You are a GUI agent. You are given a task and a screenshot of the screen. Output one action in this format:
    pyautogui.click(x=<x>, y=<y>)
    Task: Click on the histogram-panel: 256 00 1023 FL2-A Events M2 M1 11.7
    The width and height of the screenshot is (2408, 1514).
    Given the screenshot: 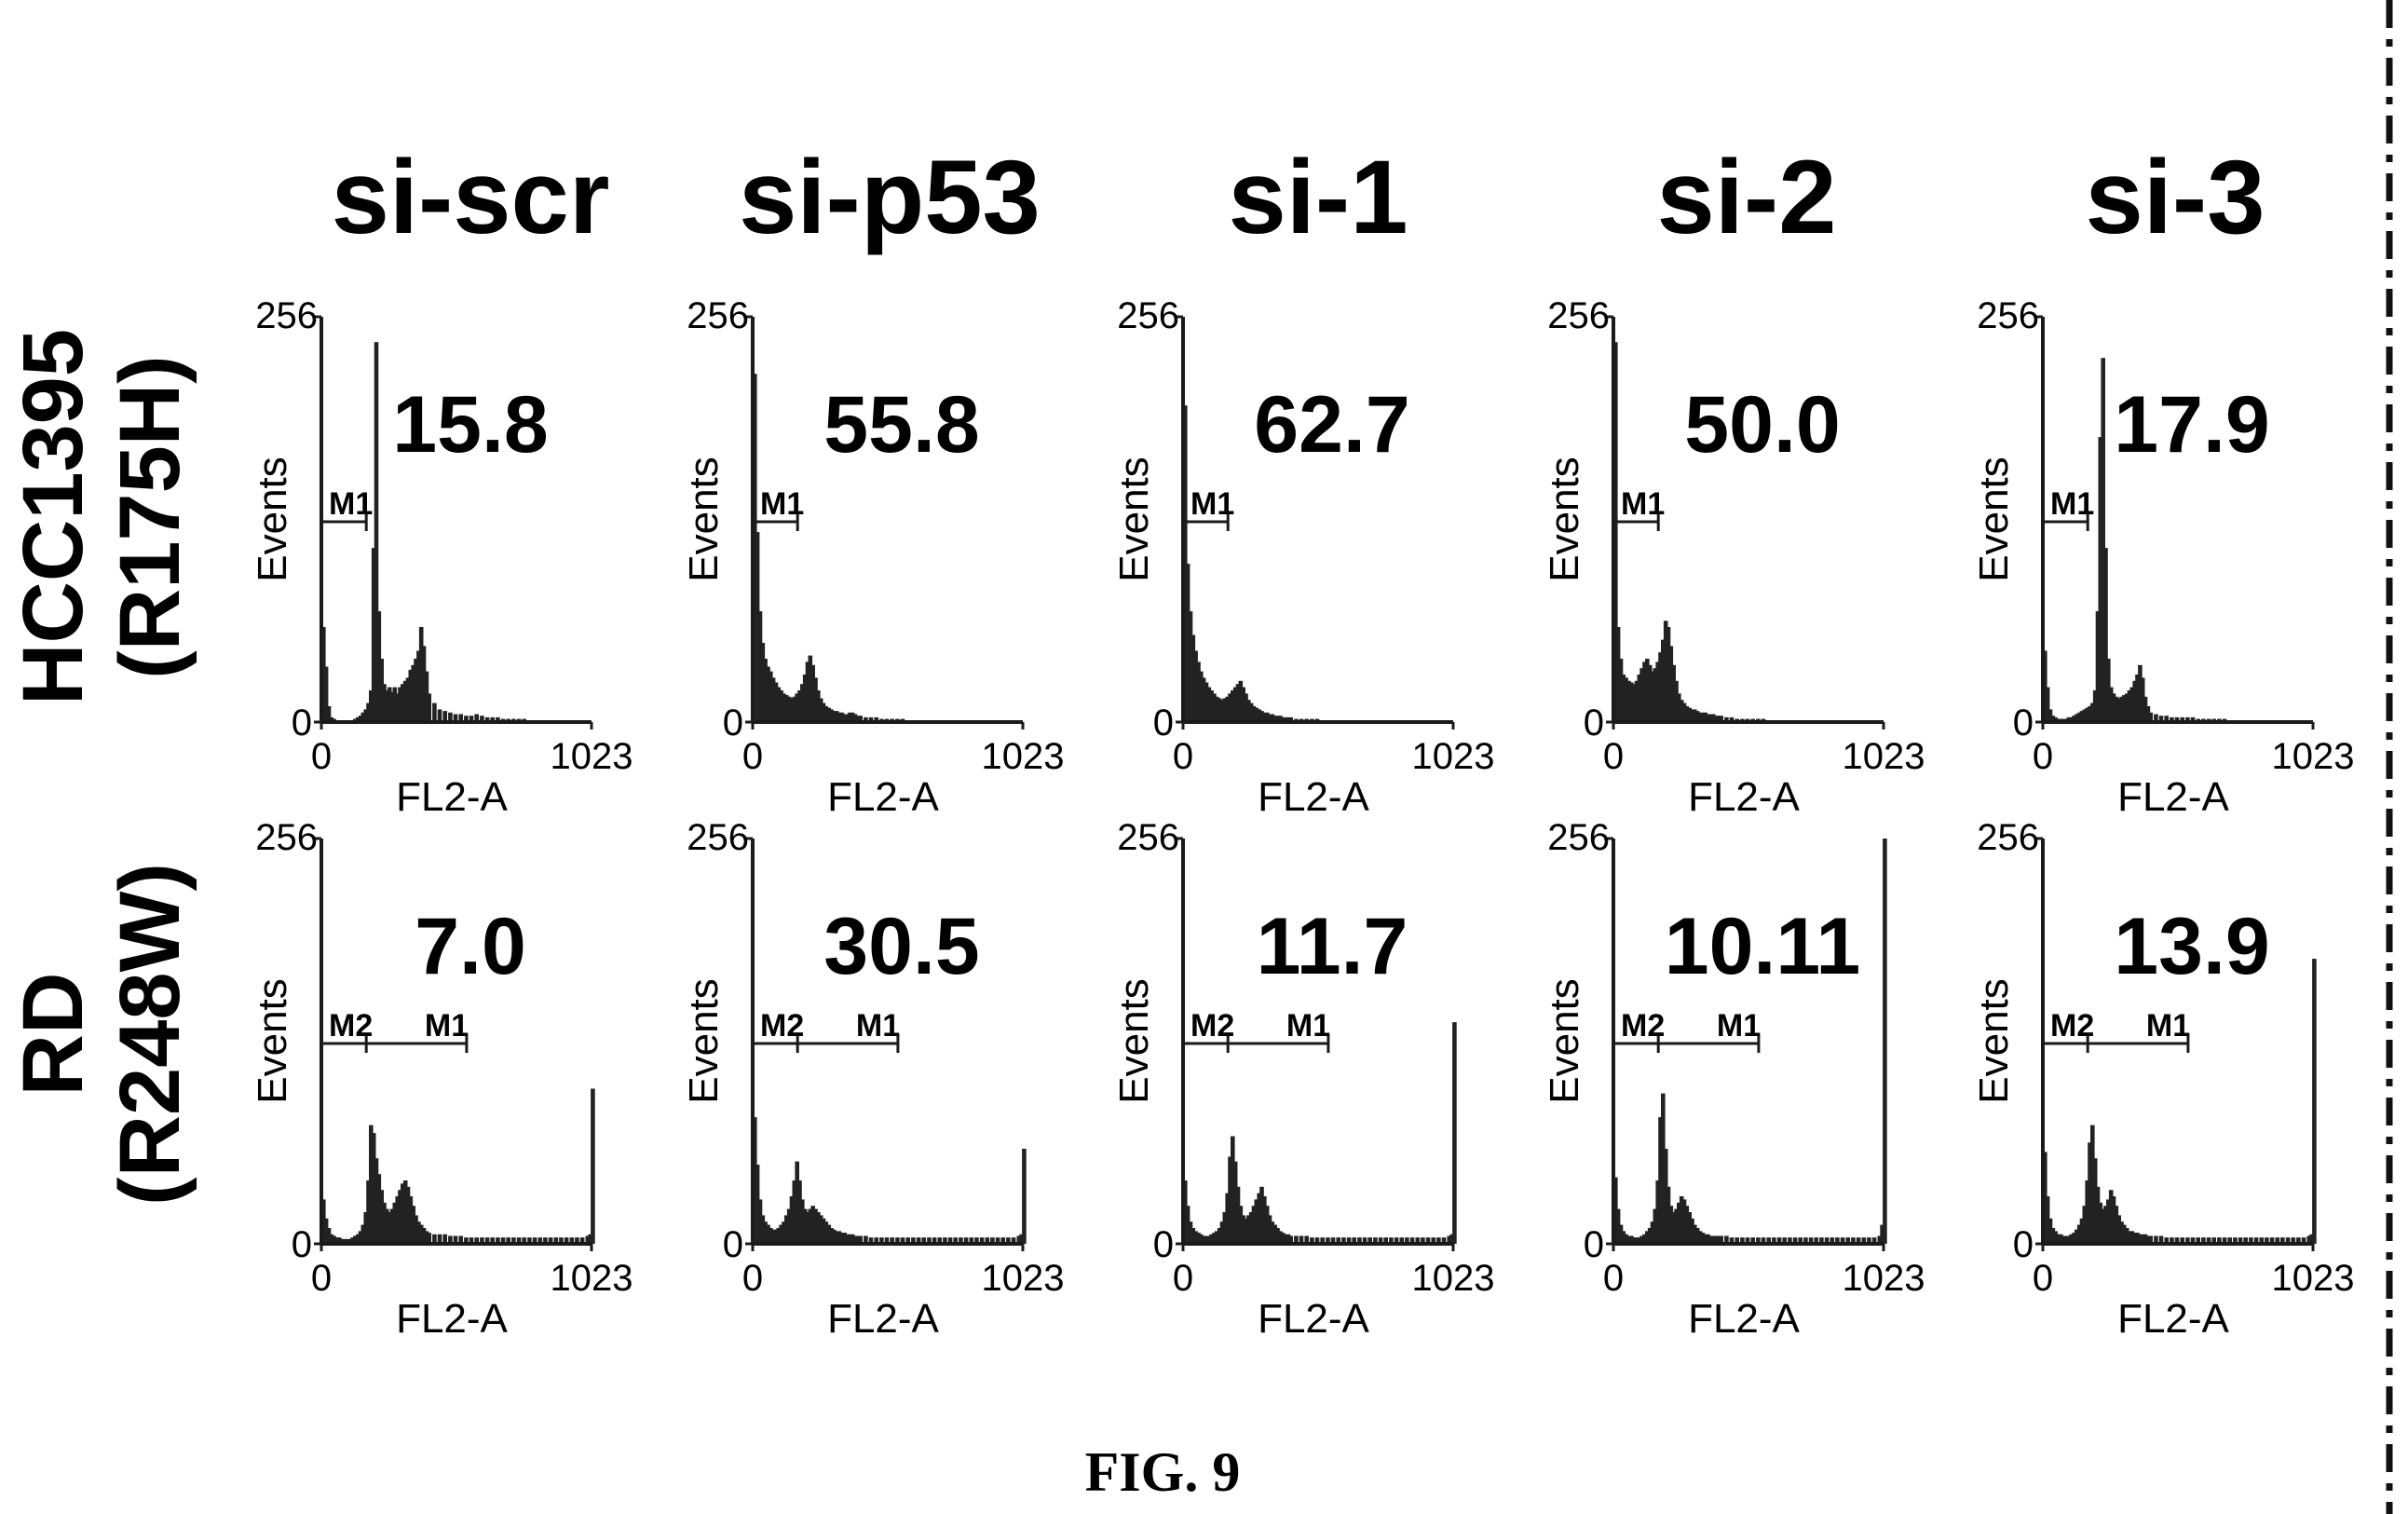 What is the action you would take?
    pyautogui.click(x=1302, y=1079)
    